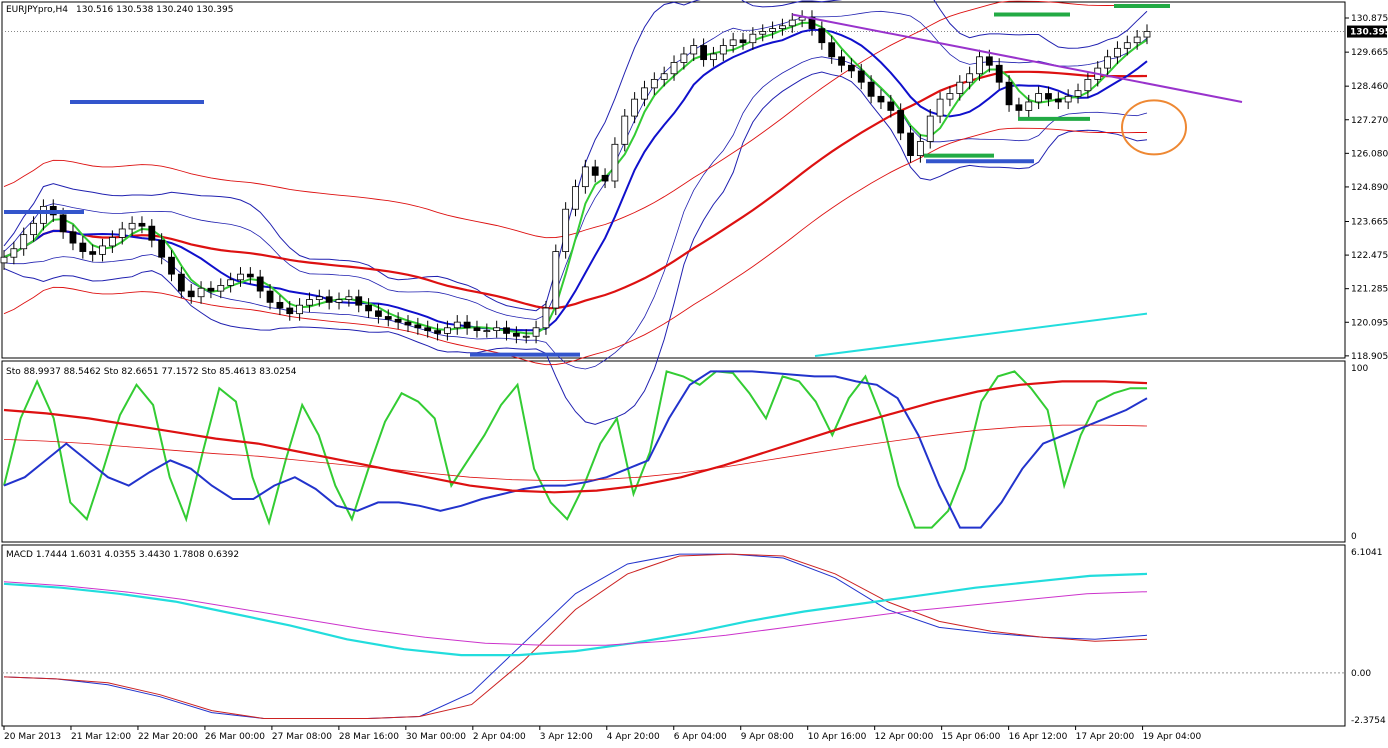 This screenshot has height=748, width=1388. What do you see at coordinates (1038, 737) in the screenshot?
I see `time-tick-label: 16 Apr 12:00` at bounding box center [1038, 737].